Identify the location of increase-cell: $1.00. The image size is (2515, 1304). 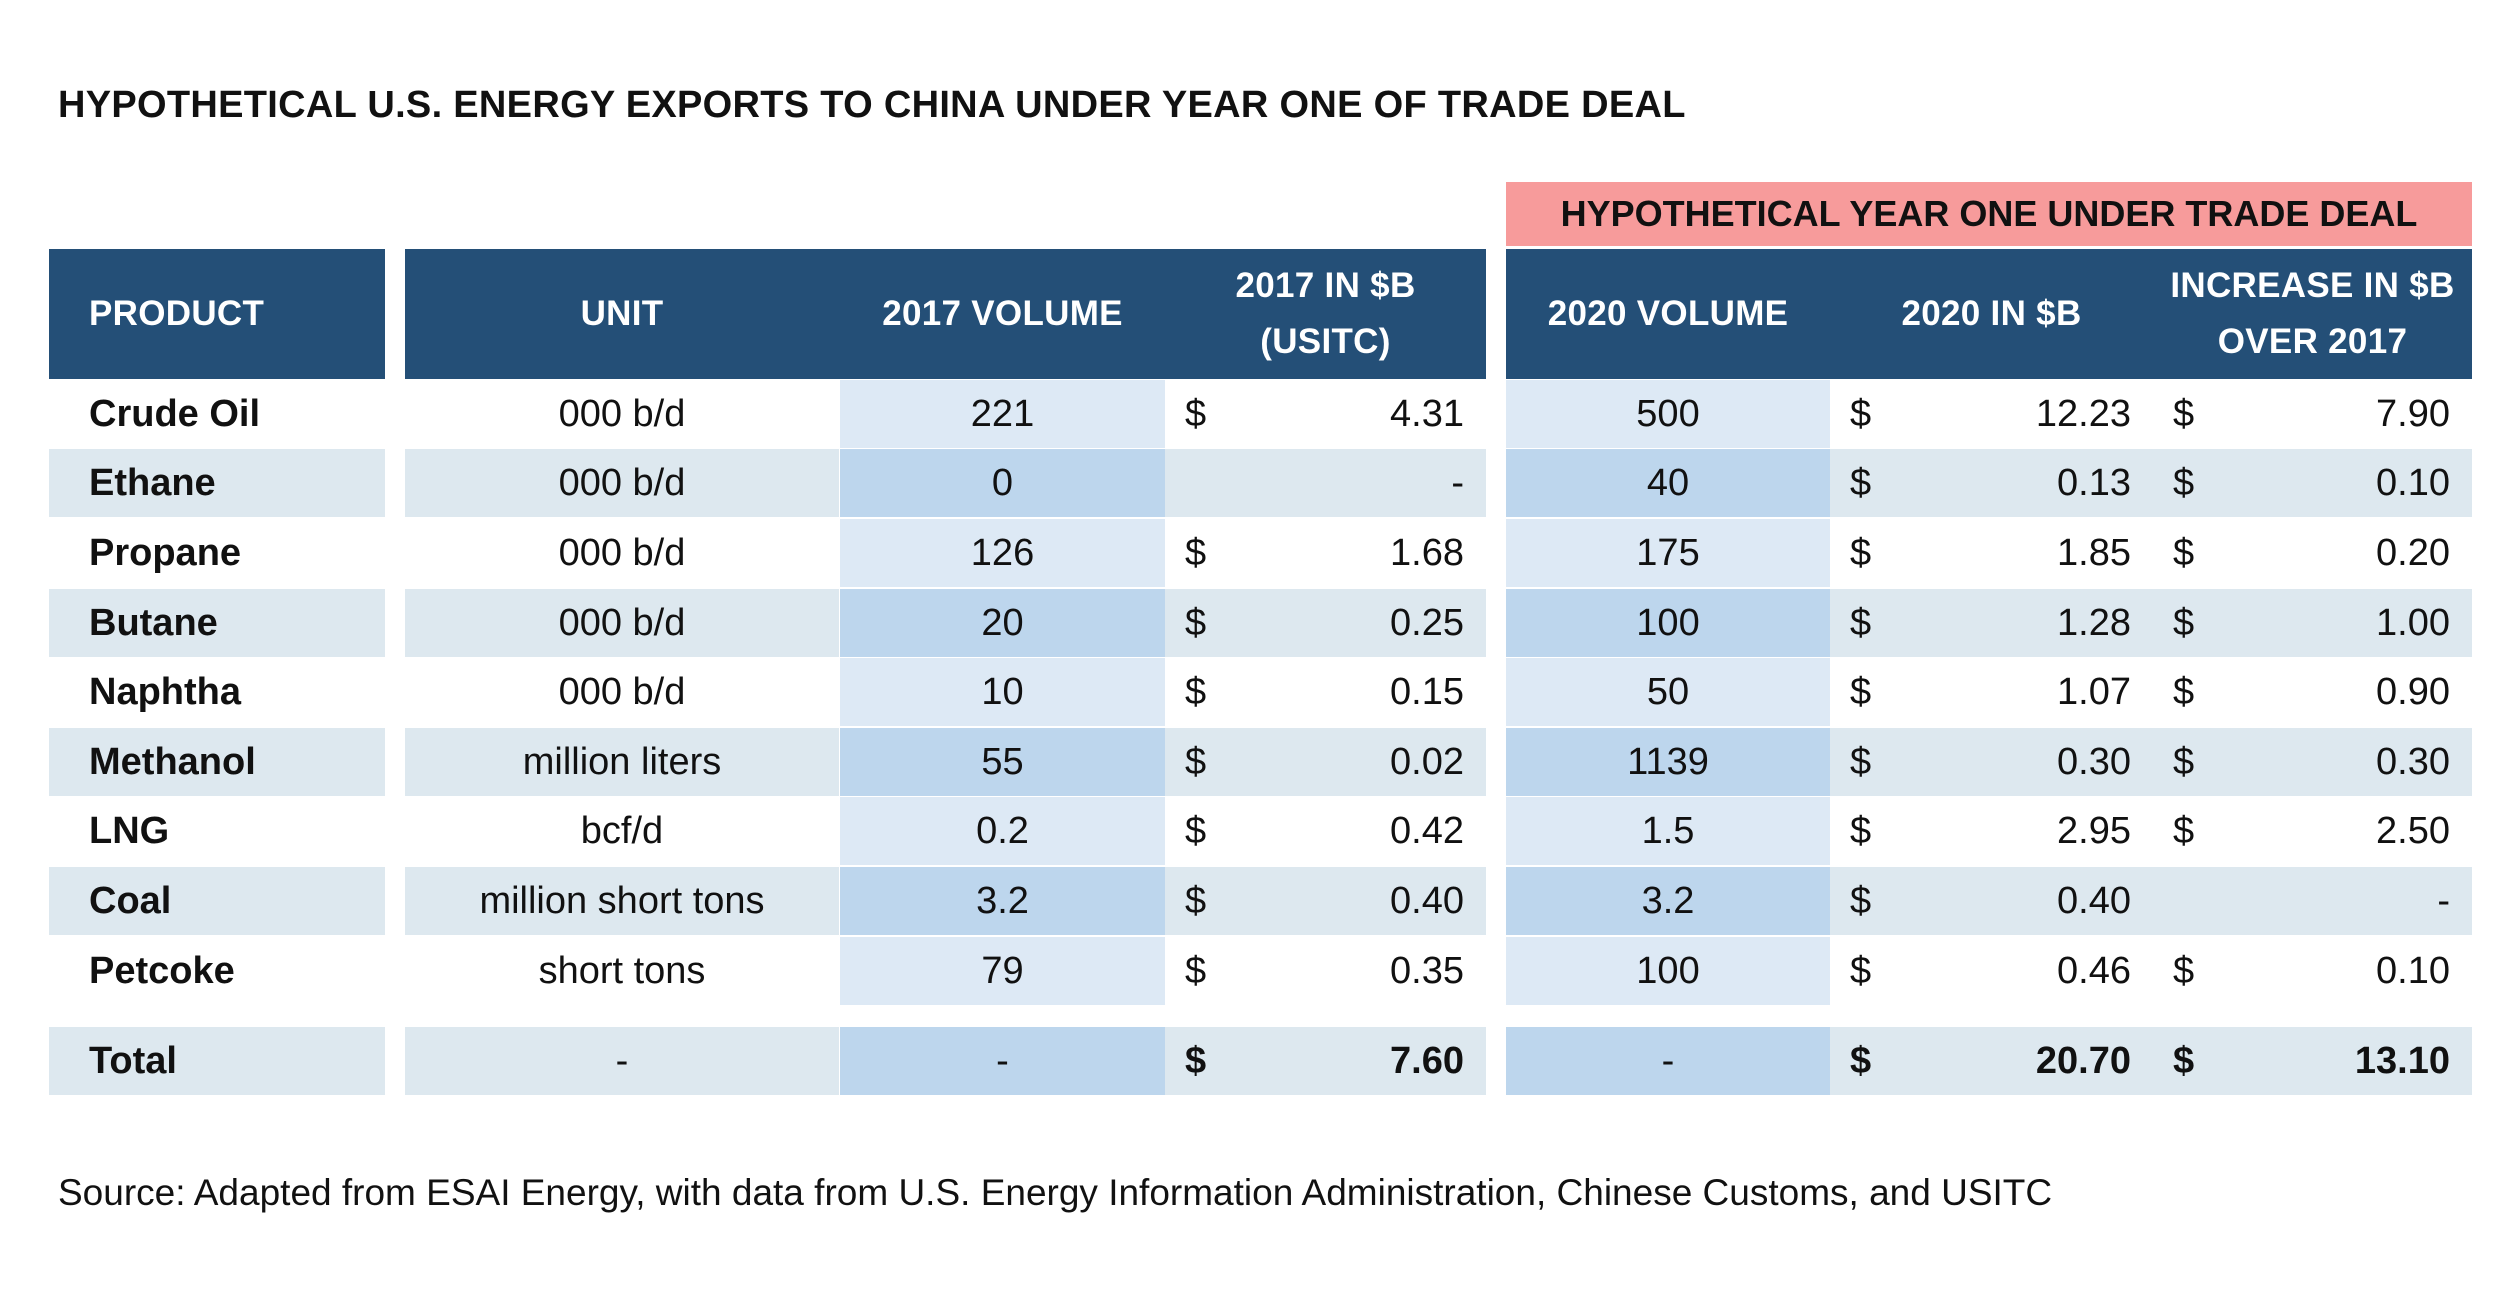
(2312, 623).